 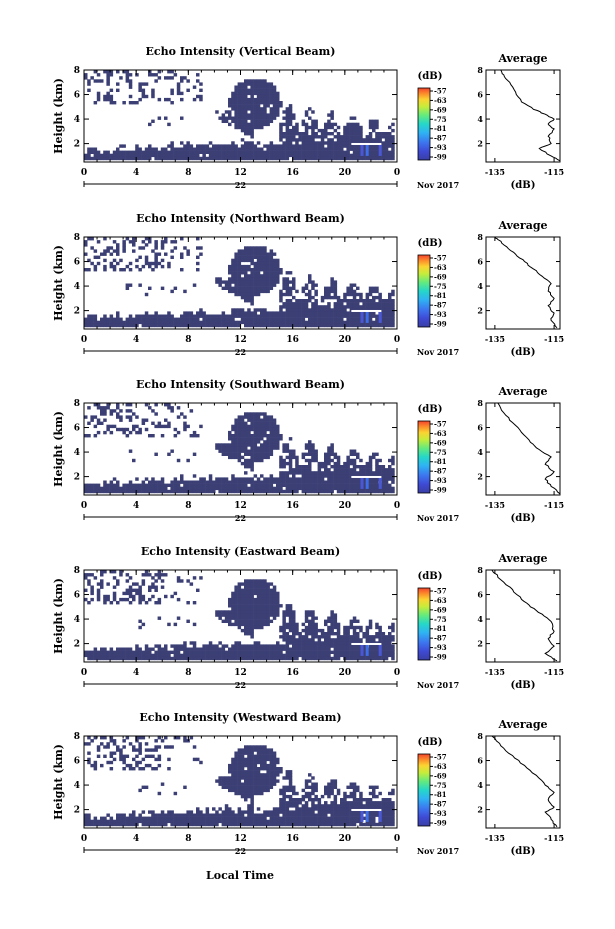 I want to click on x-tick-label: 16, so click(x=292, y=673).